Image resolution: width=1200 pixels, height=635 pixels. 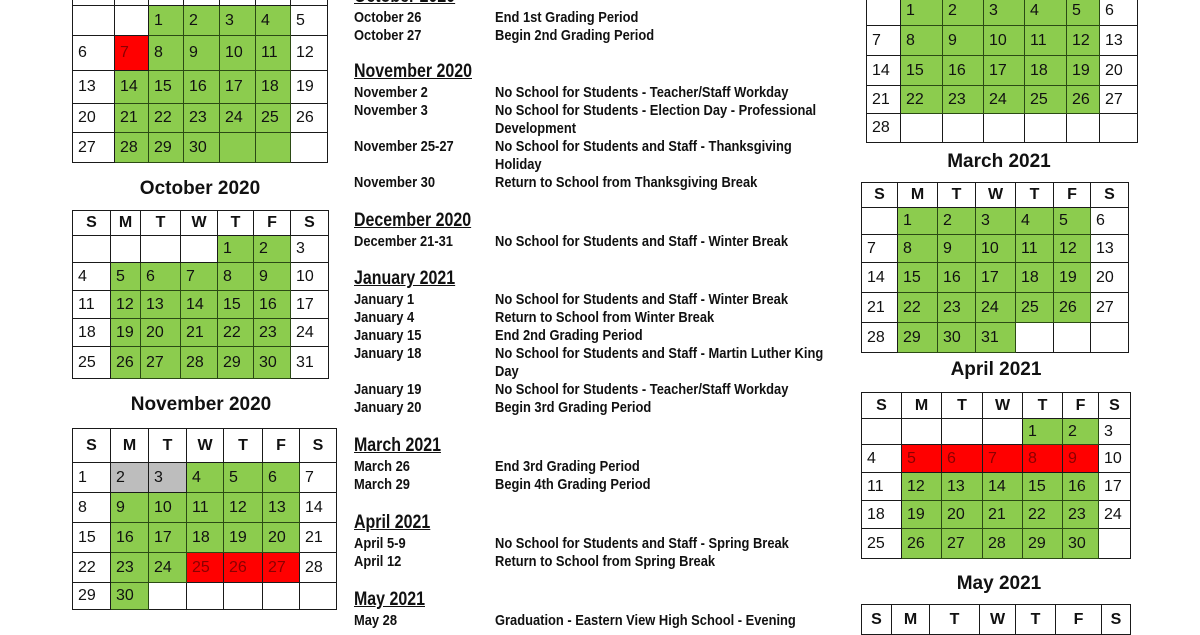 I want to click on school-day-cell: 15, so click(x=917, y=277).